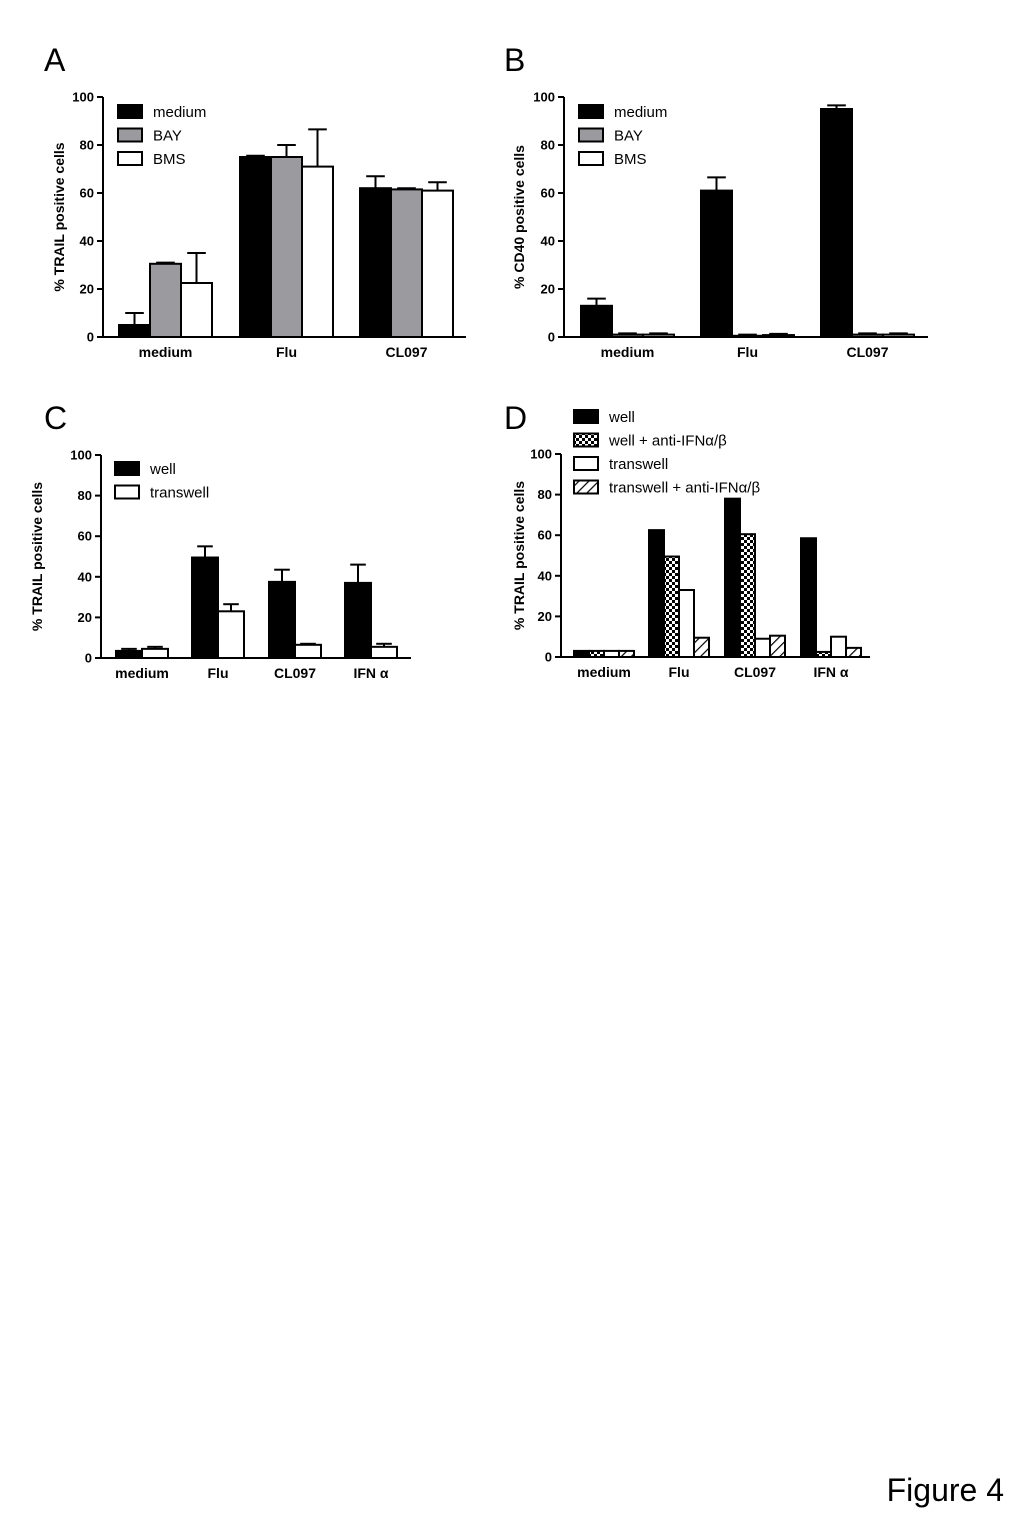 The width and height of the screenshot is (1024, 1536). What do you see at coordinates (516, 418) in the screenshot?
I see `panel-label-d: D` at bounding box center [516, 418].